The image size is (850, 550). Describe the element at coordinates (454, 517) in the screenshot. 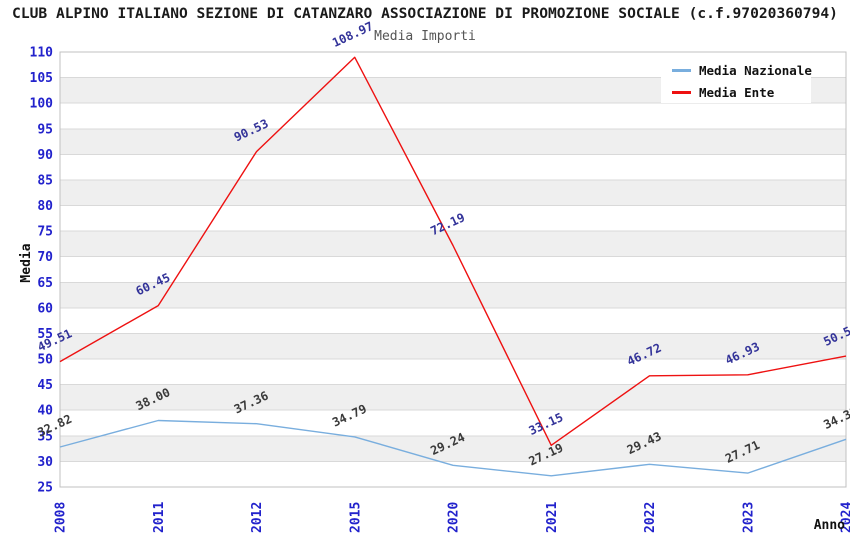

I see `x-tick-label: 2020` at that location.